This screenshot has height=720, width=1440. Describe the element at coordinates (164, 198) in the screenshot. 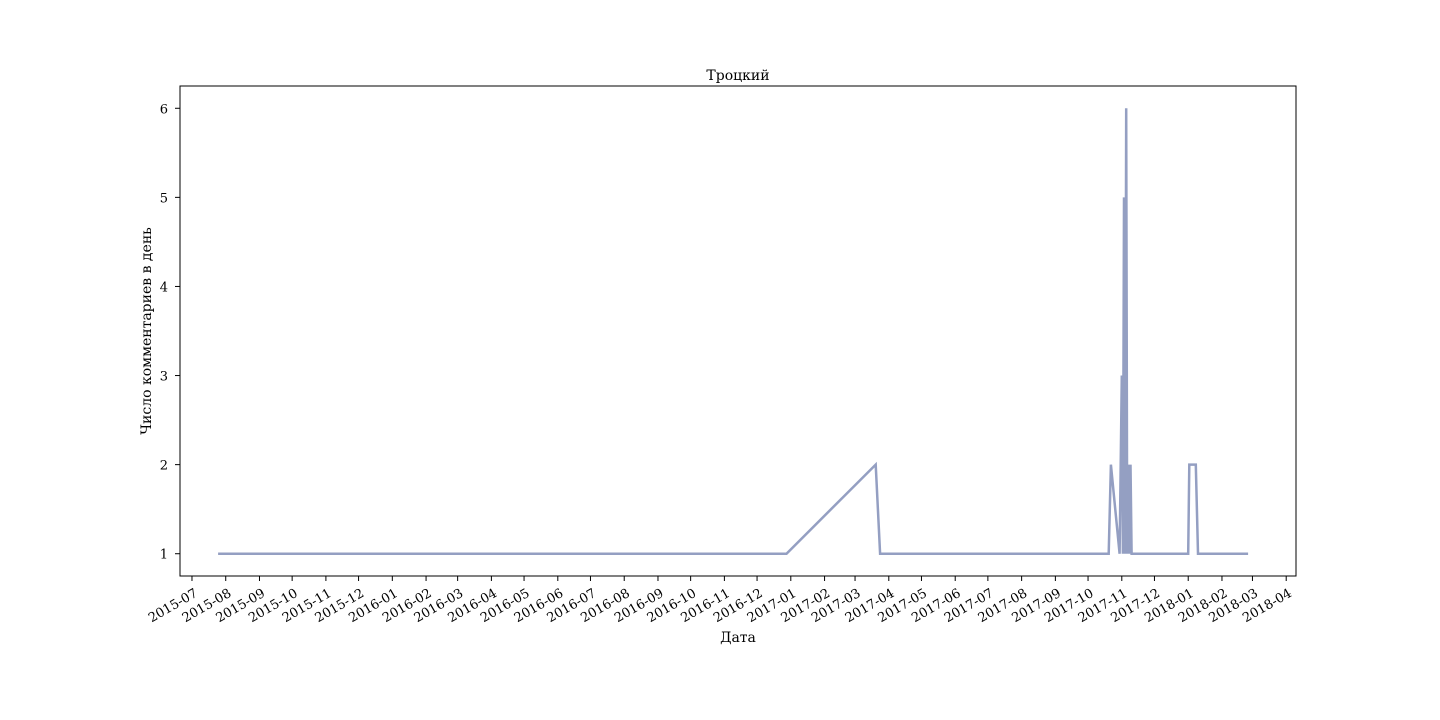

I see `y-tick-label: 5` at that location.